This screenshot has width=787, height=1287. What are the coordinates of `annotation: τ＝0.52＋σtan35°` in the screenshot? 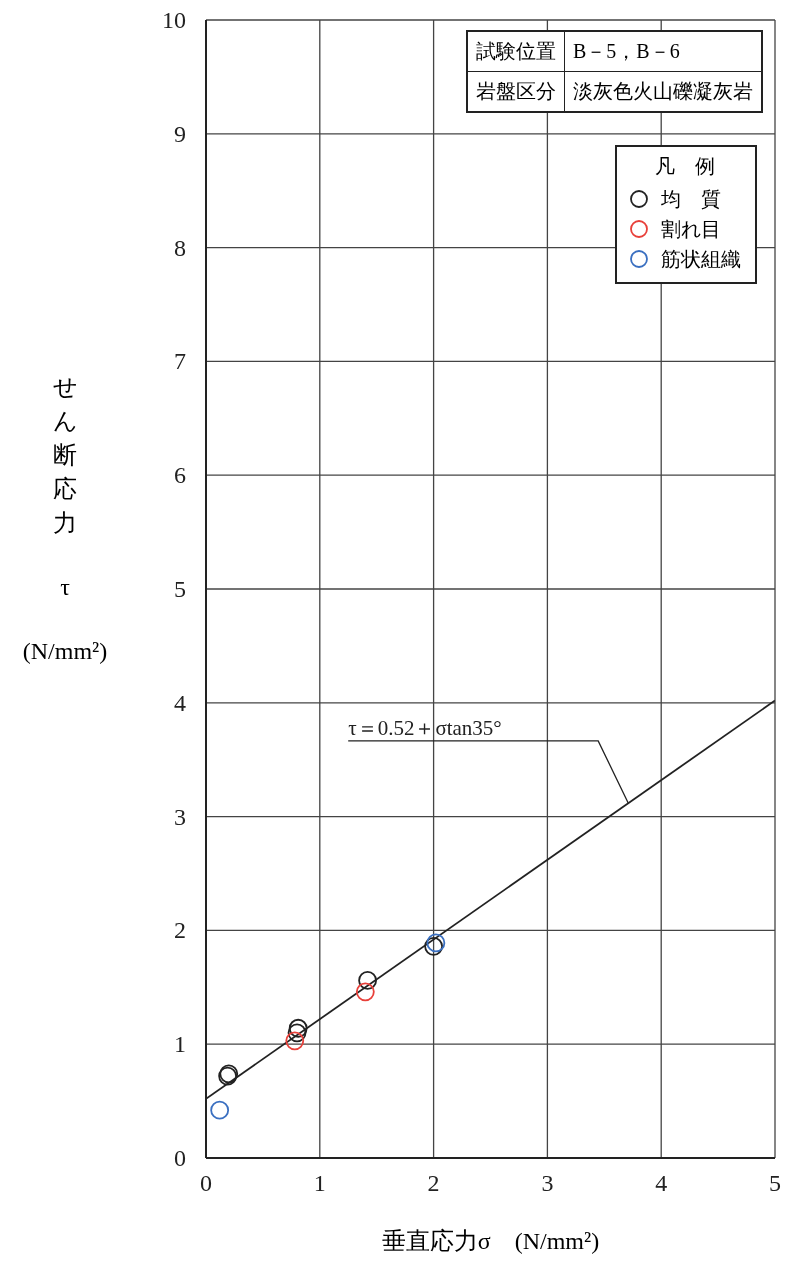 It's located at (425, 727).